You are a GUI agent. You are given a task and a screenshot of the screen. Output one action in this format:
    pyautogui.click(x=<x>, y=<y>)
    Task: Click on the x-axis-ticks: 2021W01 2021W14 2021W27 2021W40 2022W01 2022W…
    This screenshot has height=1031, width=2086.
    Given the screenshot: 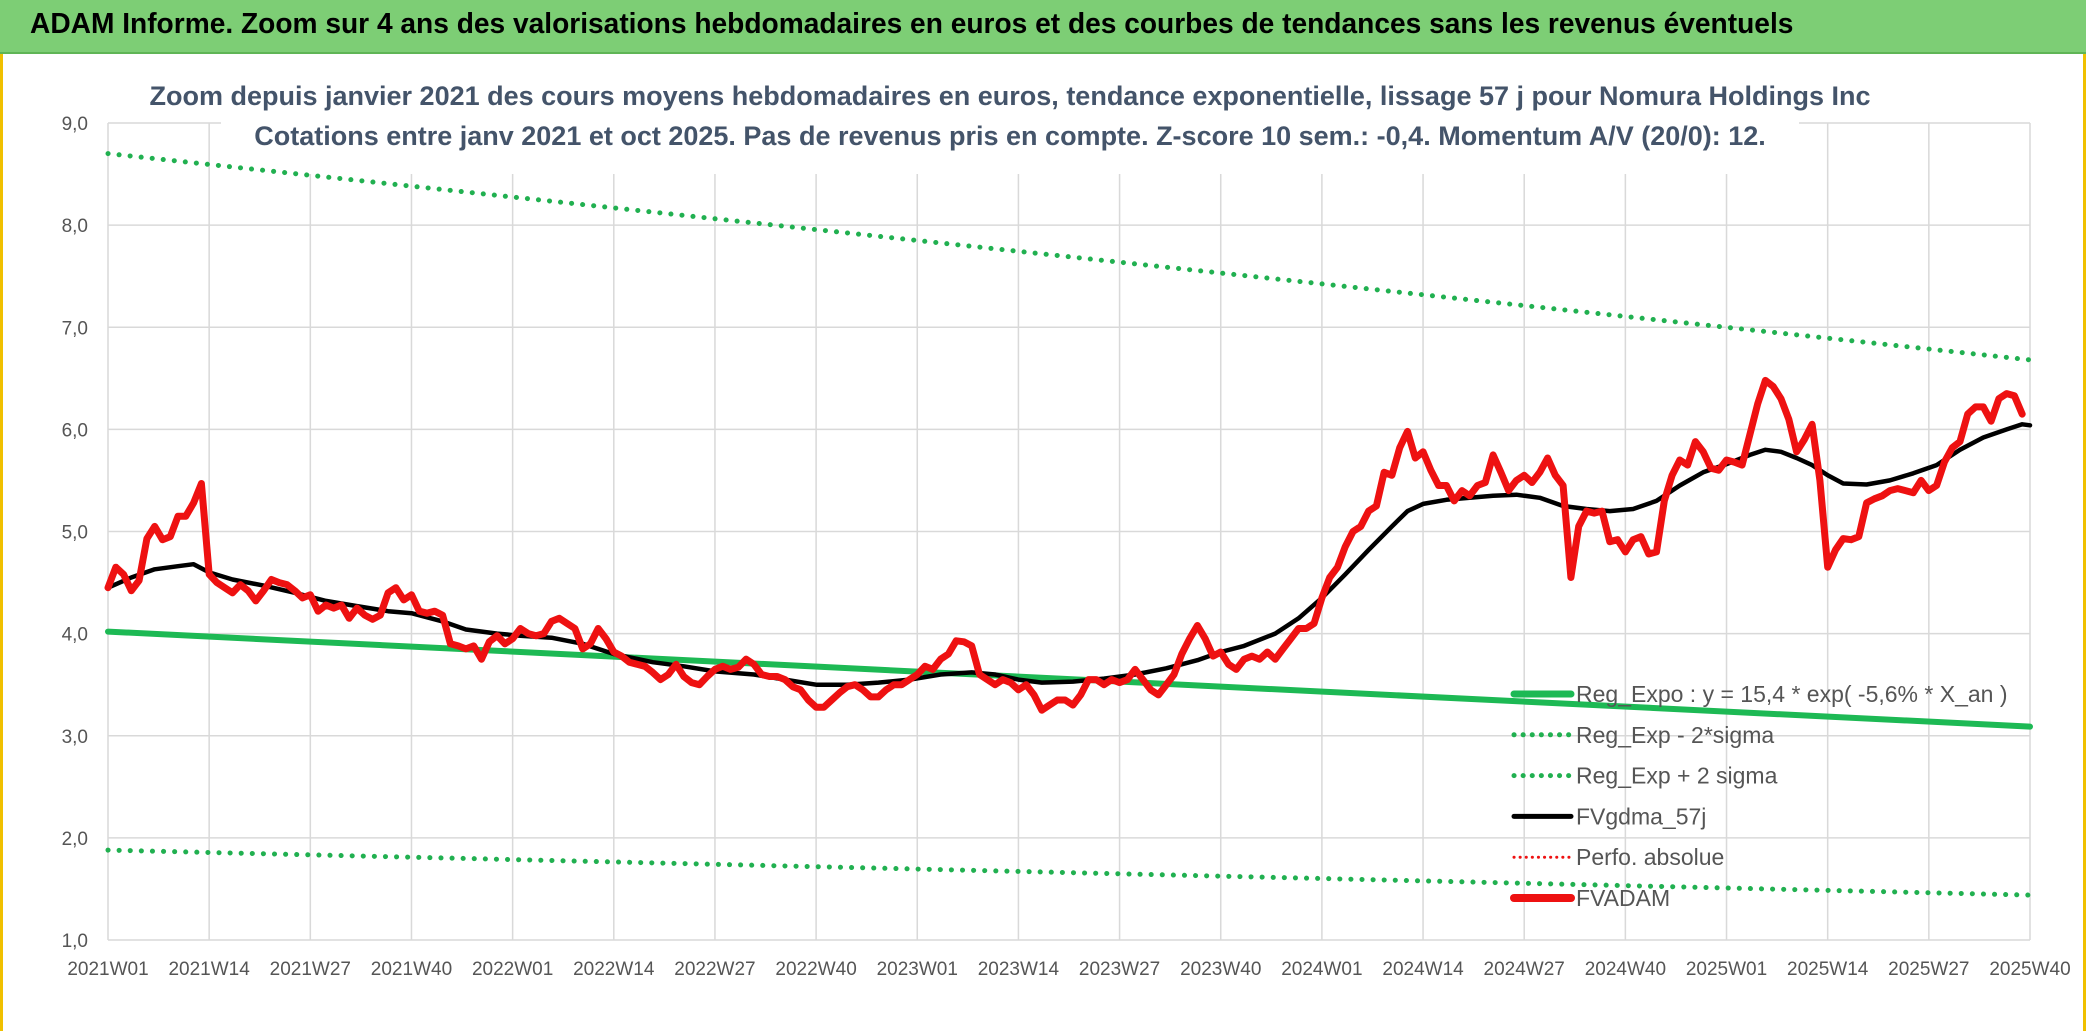 What is the action you would take?
    pyautogui.click(x=1068, y=969)
    